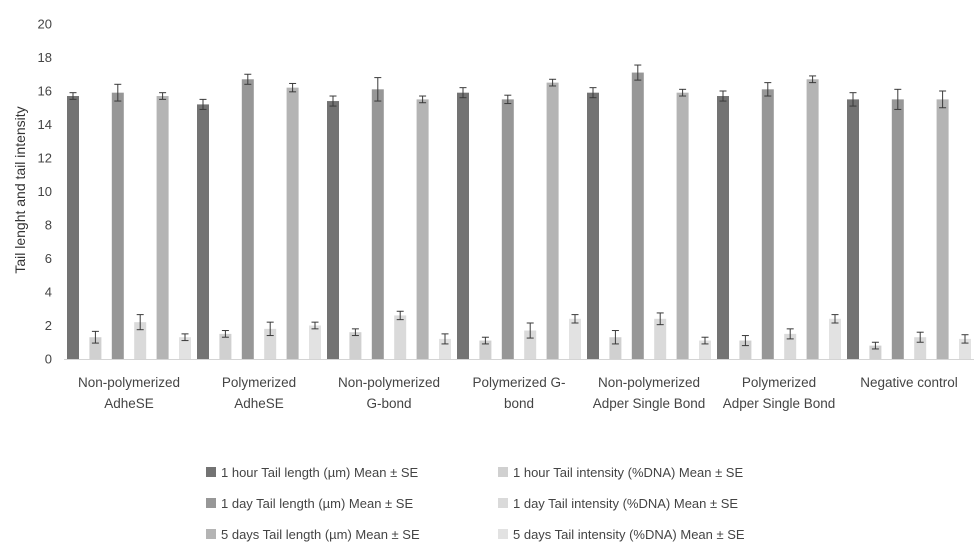 The height and width of the screenshot is (552, 974). Describe the element at coordinates (625, 503) in the screenshot. I see `legend-label: 1 day Tail intensity (%DNA) Mean ± SE` at that location.